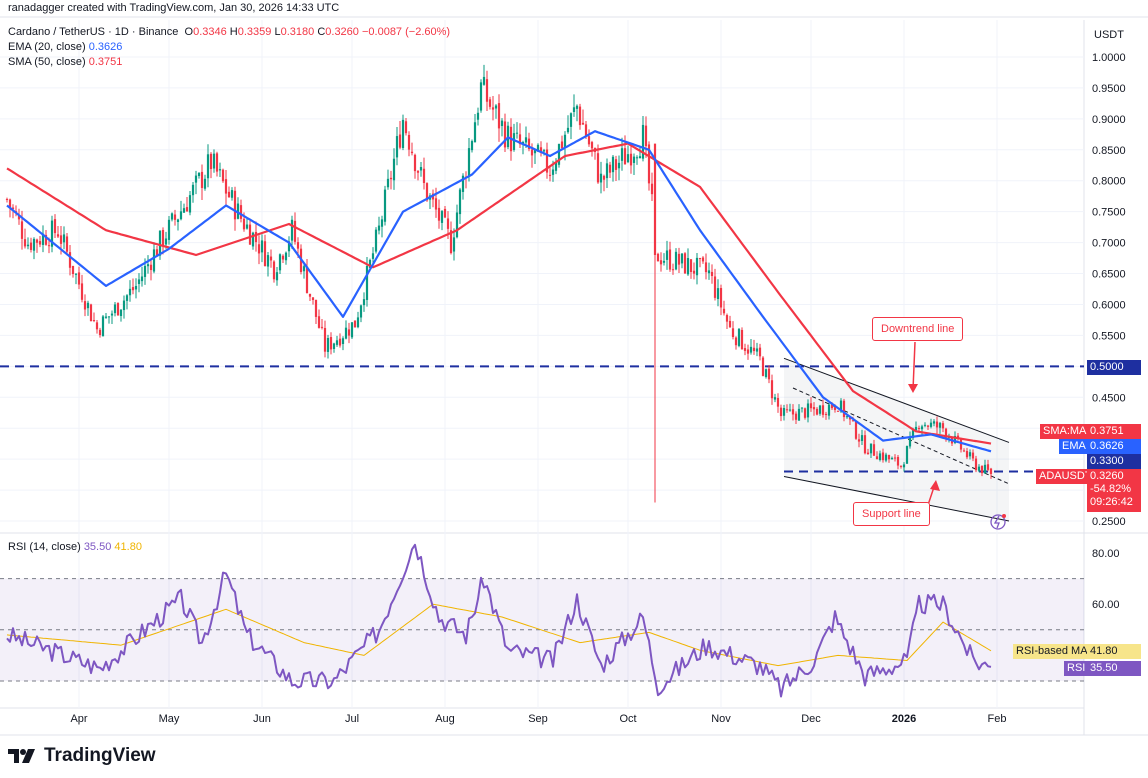 The height and width of the screenshot is (778, 1148). Describe the element at coordinates (82, 756) in the screenshot. I see `tradingview-logo: TradingView` at that location.